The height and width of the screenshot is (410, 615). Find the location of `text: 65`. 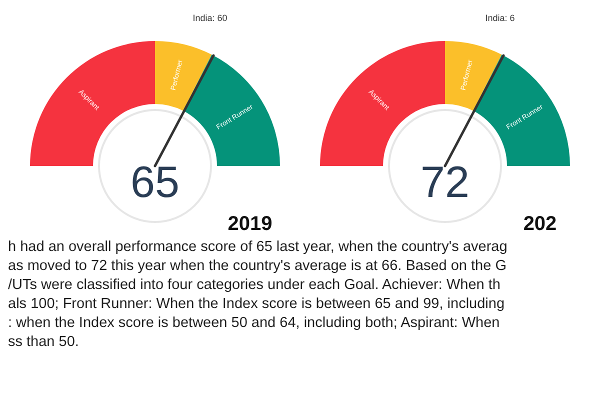

text: 65 is located at coordinates (155, 182).